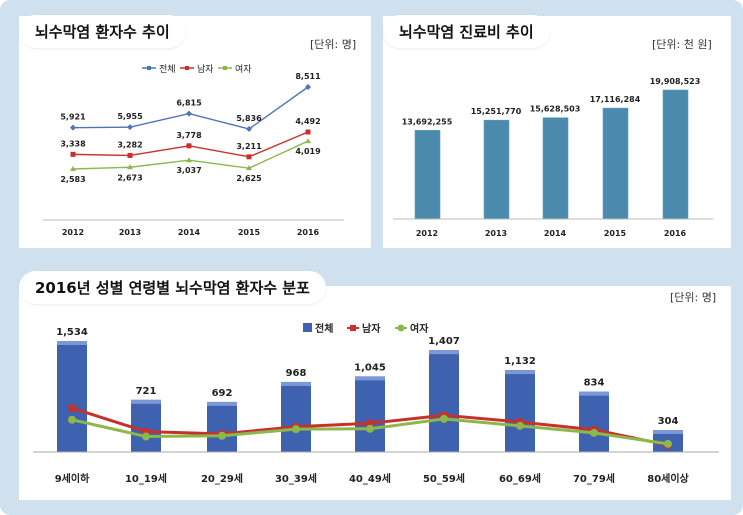 Image resolution: width=743 pixels, height=515 pixels. Describe the element at coordinates (222, 393) in the screenshot. I see `data-label: 692` at that location.